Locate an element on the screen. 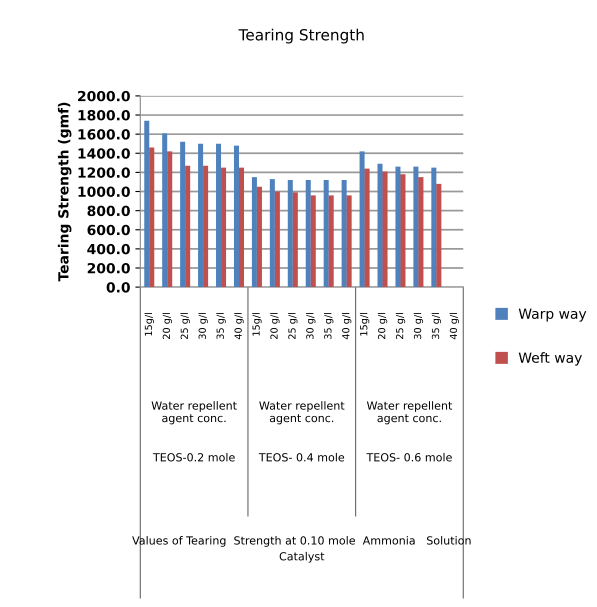 The height and width of the screenshot is (607, 597). y-tick-label: 600.0 is located at coordinates (109, 230).